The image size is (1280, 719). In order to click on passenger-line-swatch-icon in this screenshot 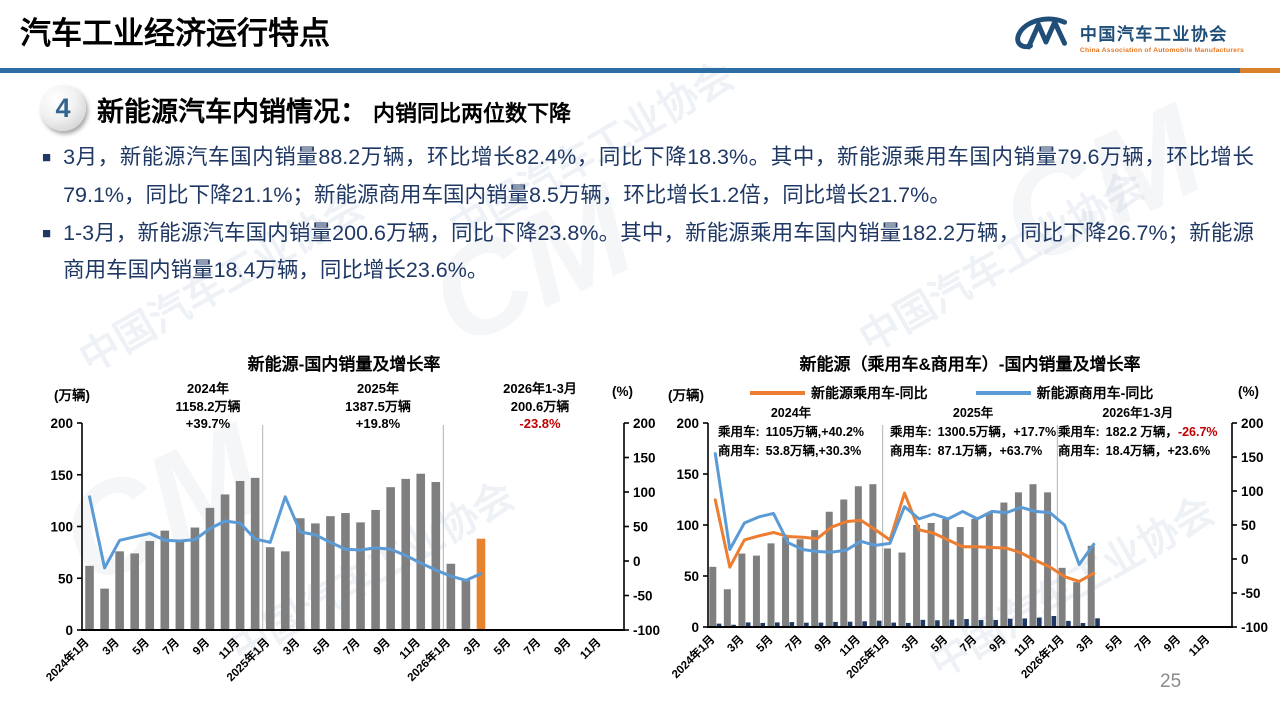, I will do `click(777, 393)`.